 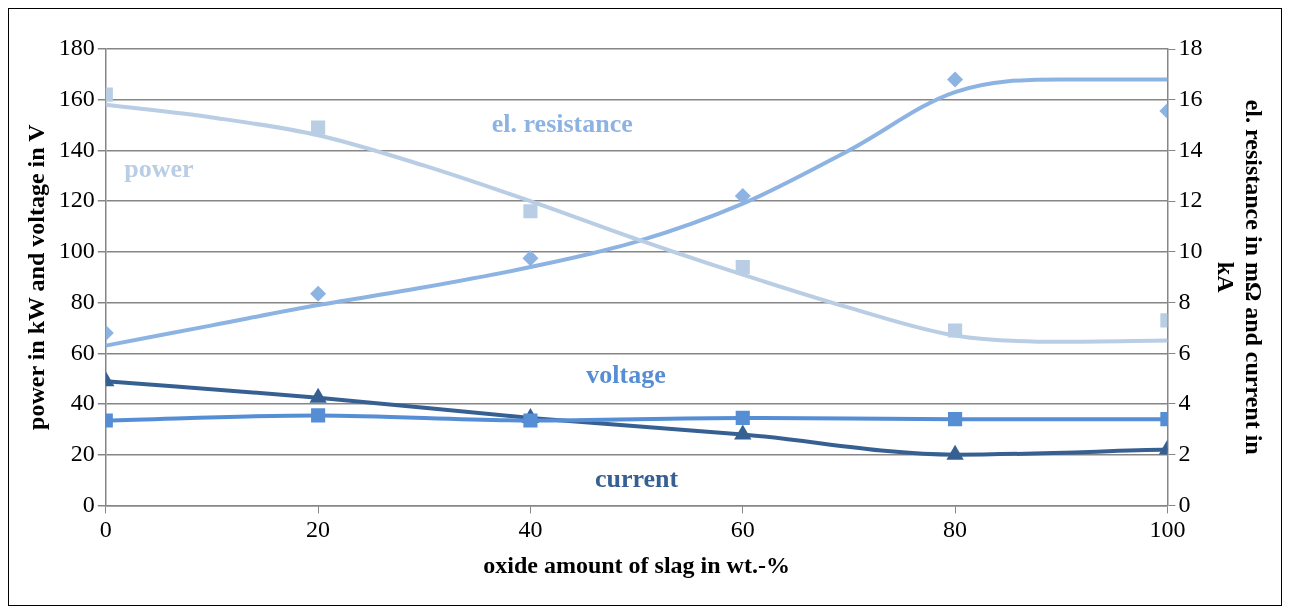 I want to click on y2-tick-label: 16, so click(x=1190, y=98).